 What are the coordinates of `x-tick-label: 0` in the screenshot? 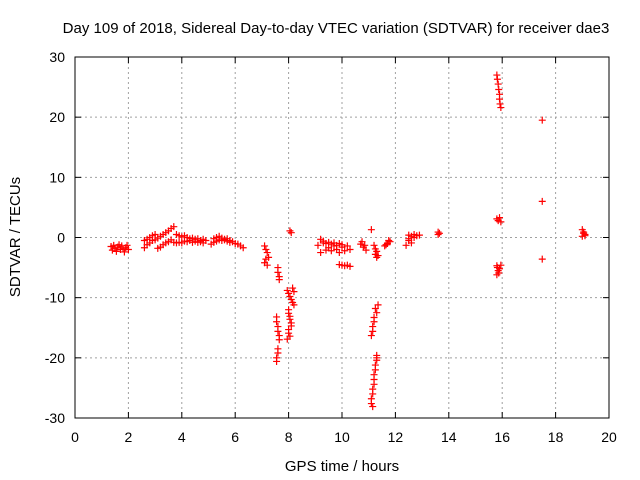 It's located at (75, 437).